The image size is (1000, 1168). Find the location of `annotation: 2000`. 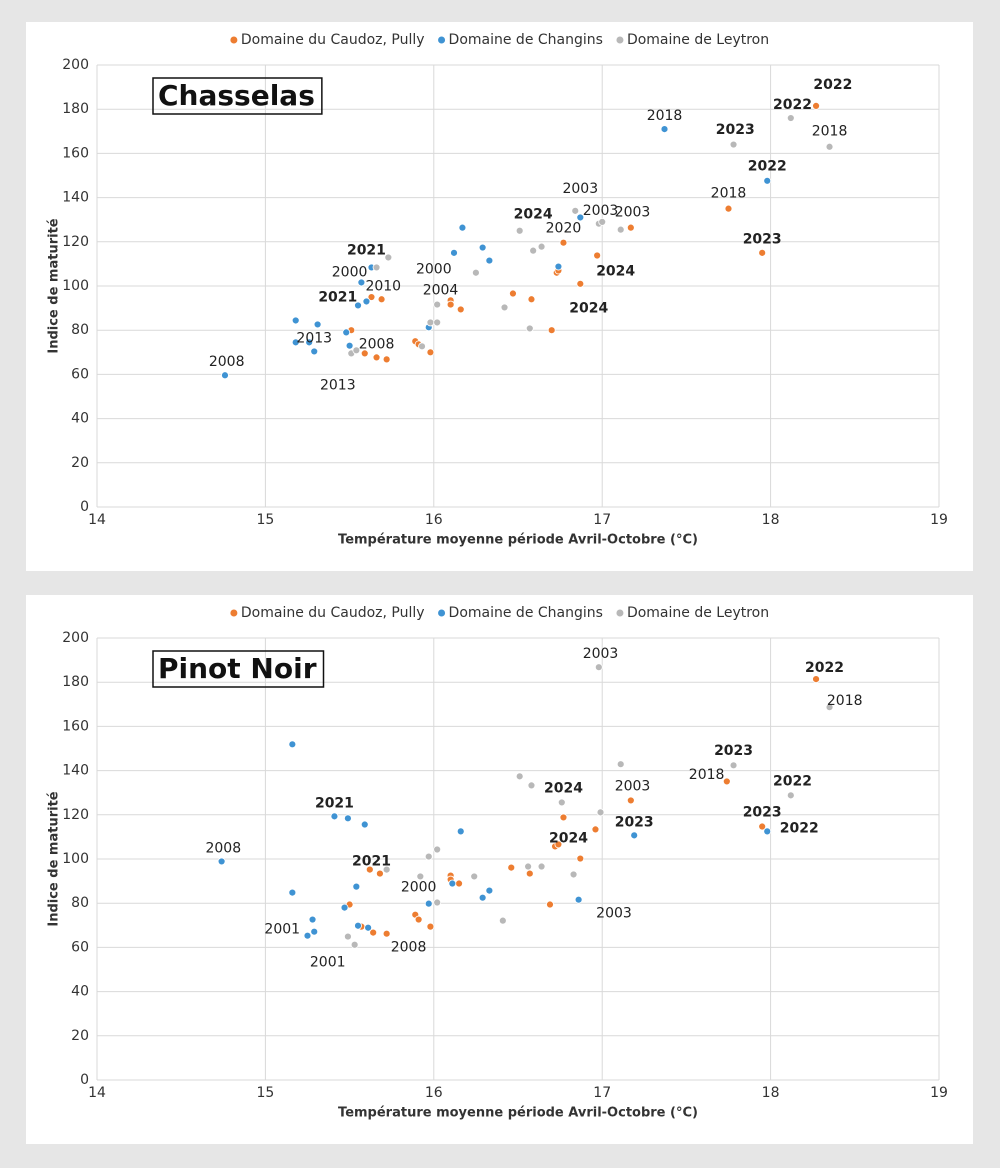

annotation: 2000 is located at coordinates (419, 888).